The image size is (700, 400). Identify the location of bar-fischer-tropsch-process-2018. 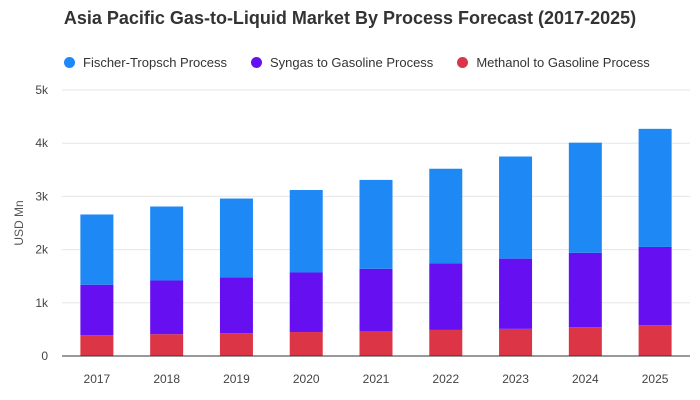
(167, 243).